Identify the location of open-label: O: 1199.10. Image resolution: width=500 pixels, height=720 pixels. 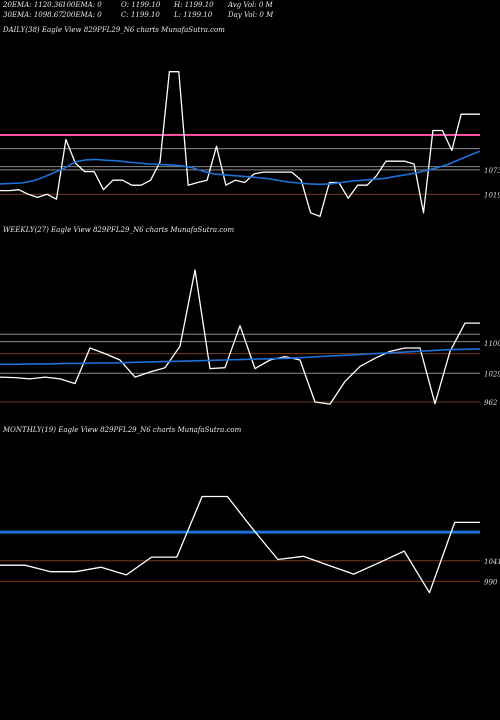
(141, 5).